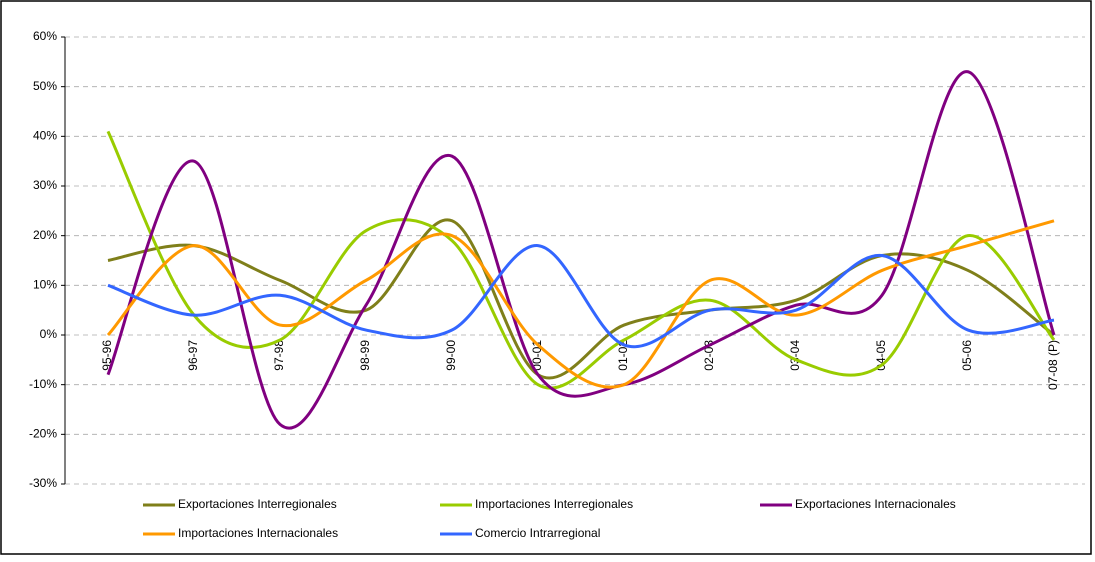 The height and width of the screenshot is (562, 1095). I want to click on y-tick-label: 40%, so click(45, 136).